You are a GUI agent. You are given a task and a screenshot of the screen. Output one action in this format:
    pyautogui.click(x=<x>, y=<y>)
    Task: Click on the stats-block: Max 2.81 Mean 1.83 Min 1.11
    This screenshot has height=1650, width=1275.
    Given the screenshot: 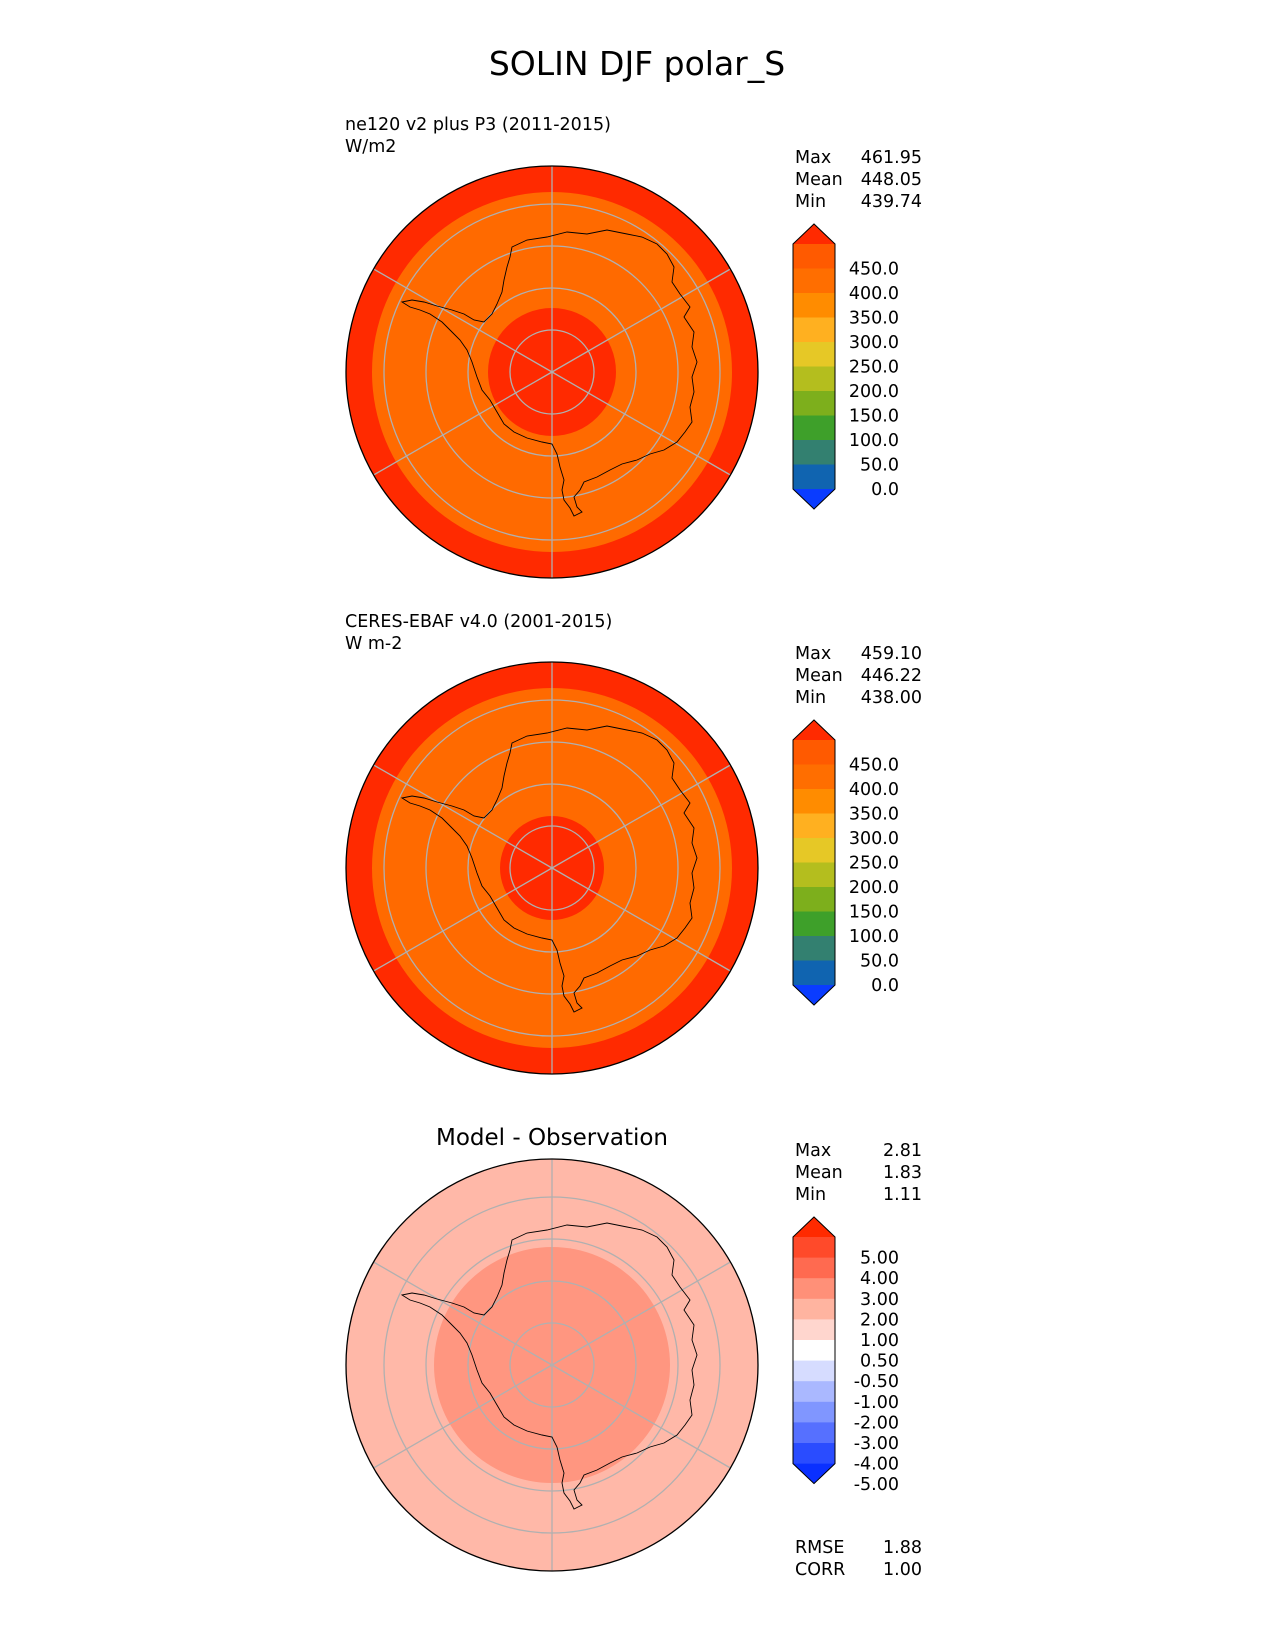 What is the action you would take?
    pyautogui.click(x=858, y=1173)
    